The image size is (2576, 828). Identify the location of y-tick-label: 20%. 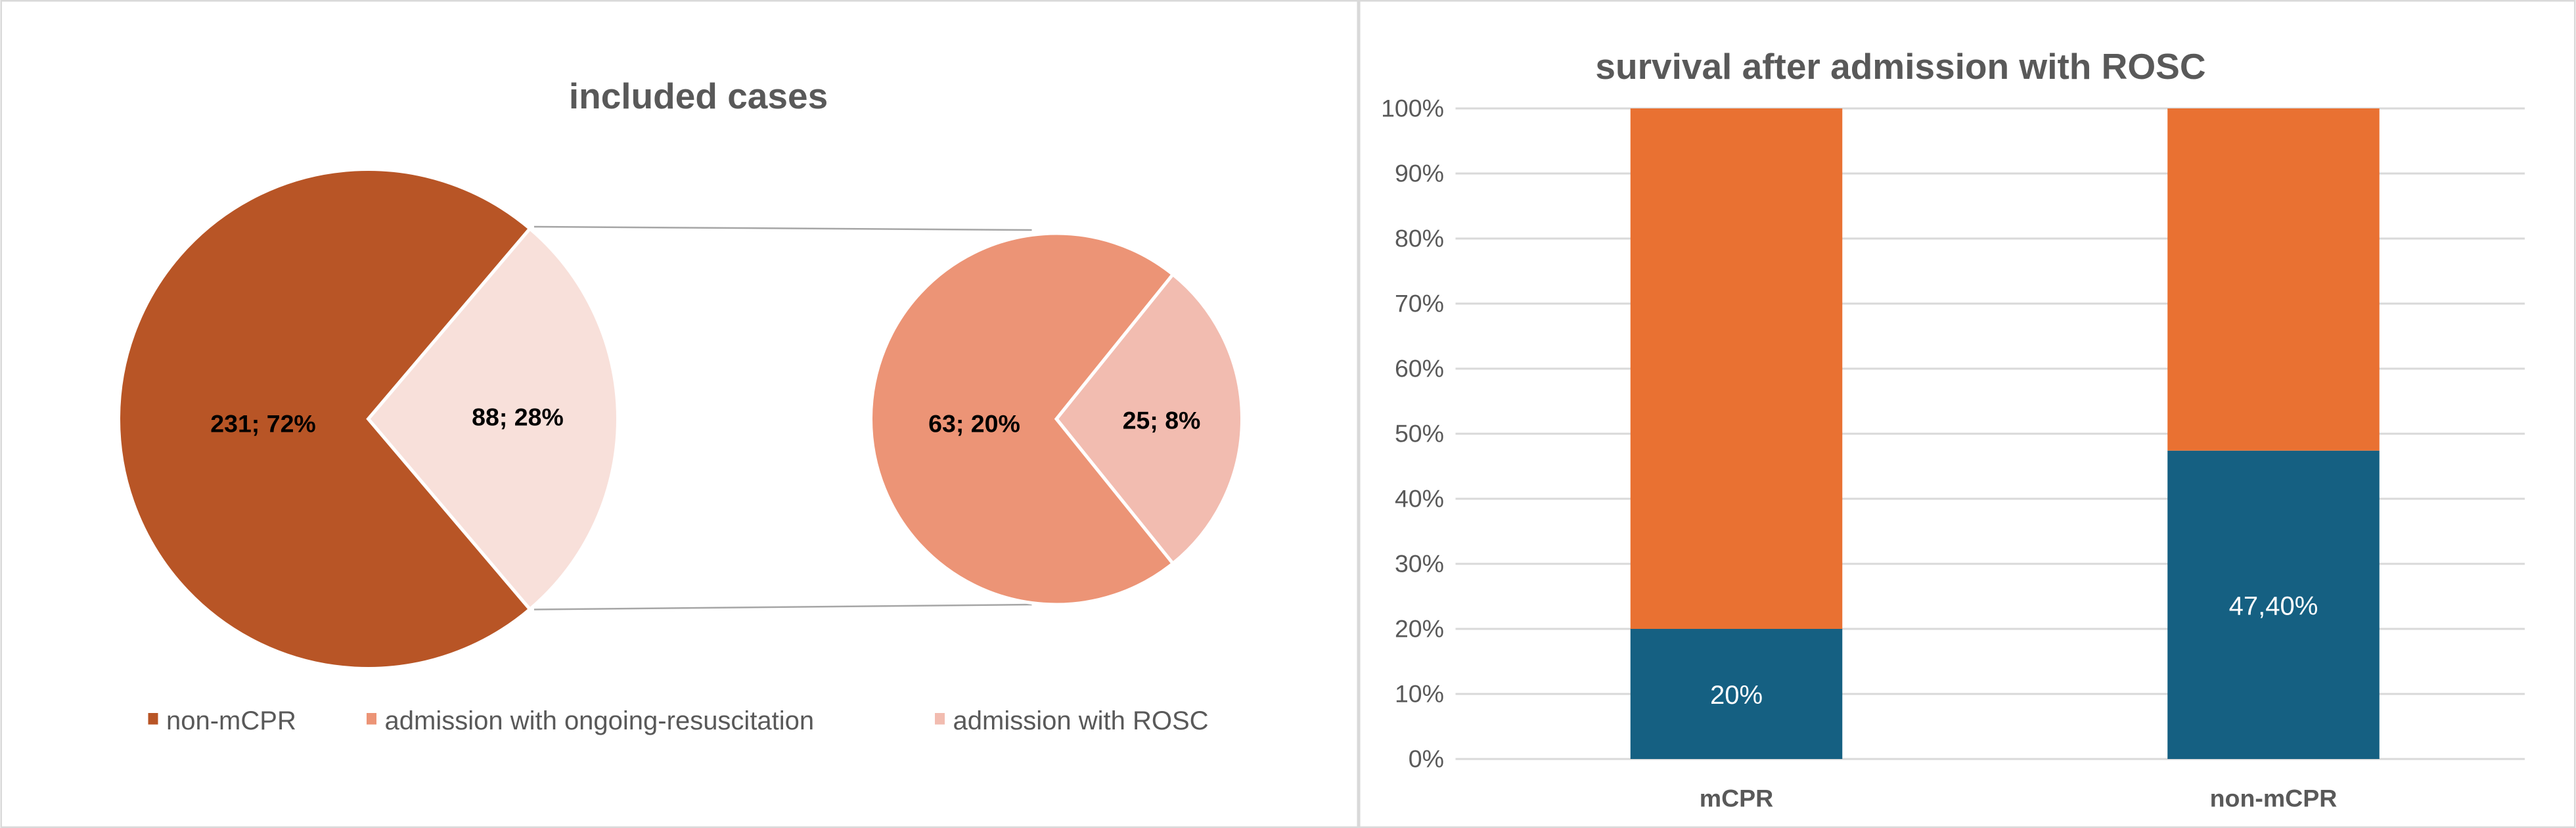
(1419, 629).